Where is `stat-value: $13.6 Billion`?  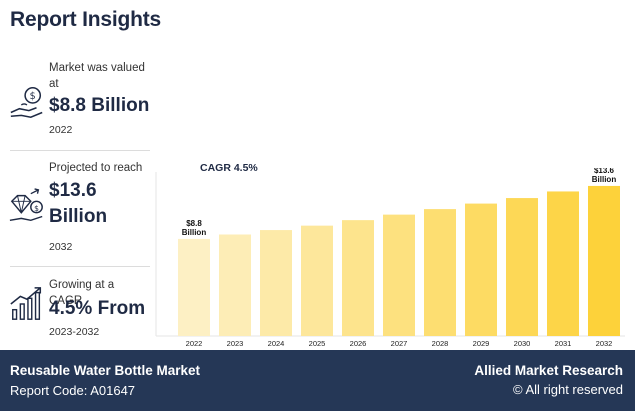
stat-value: $13.6 Billion is located at coordinates (78, 203).